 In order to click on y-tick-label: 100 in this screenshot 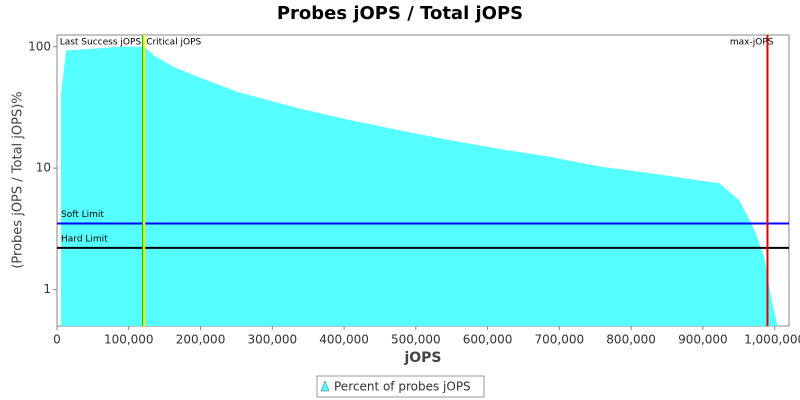, I will do `click(39, 46)`.